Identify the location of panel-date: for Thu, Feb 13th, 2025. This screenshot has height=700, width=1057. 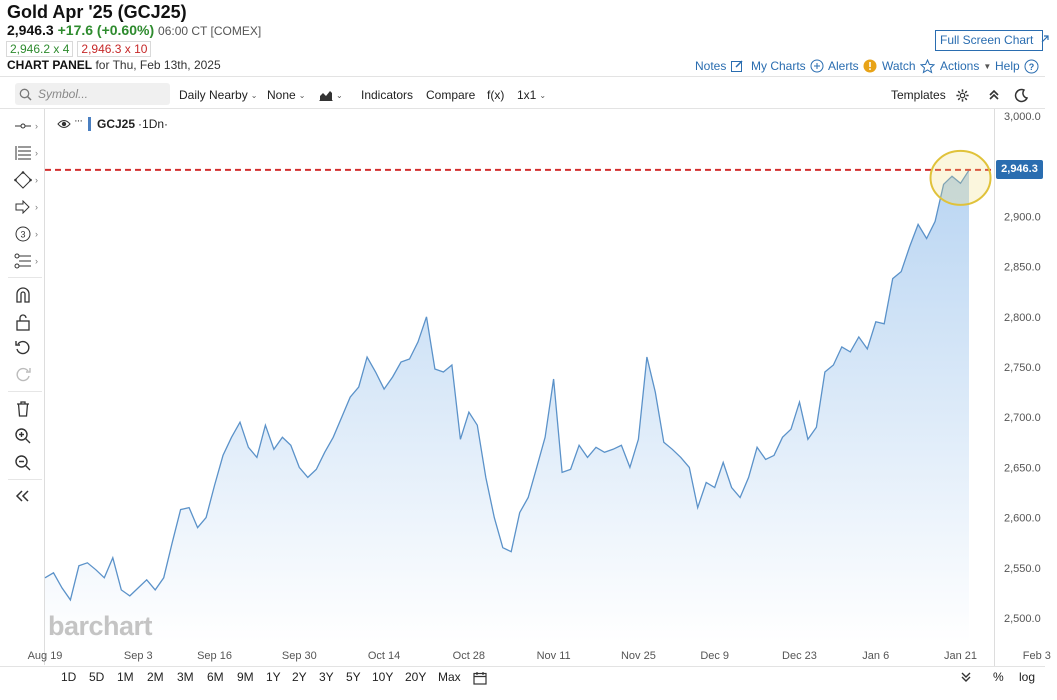
(158, 65).